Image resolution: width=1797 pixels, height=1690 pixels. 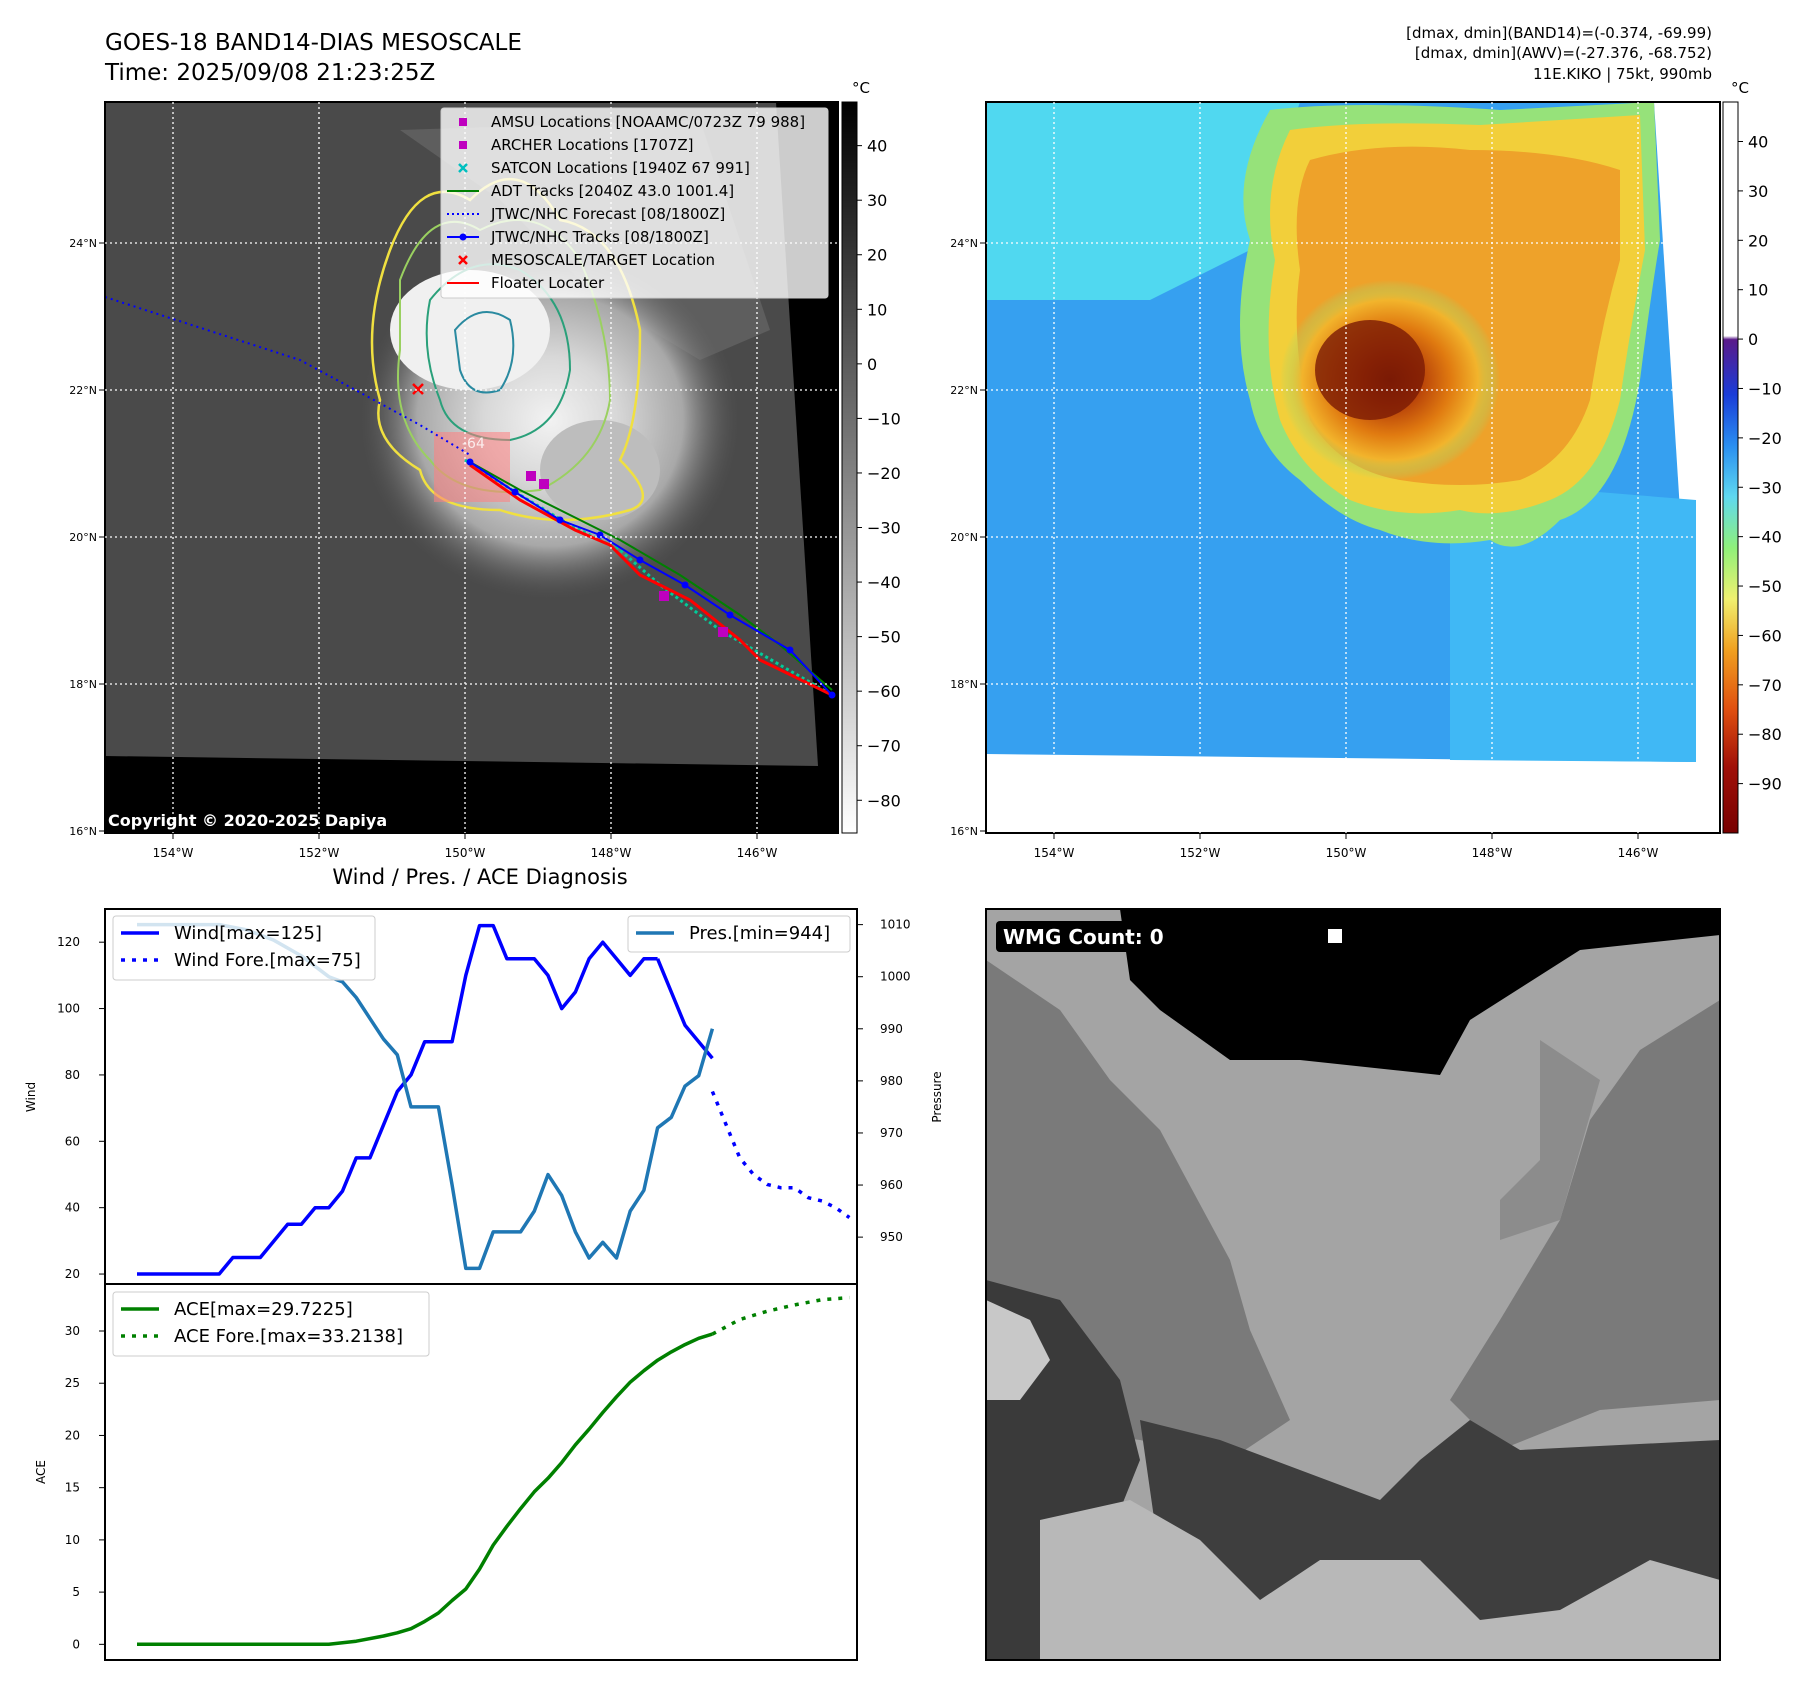 I want to click on wind-tick-label: 100, so click(x=68, y=1009).